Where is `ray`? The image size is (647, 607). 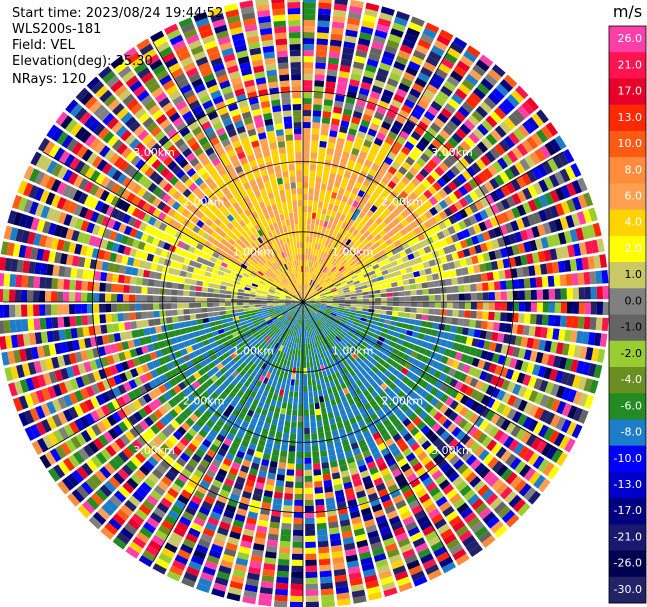 ray is located at coordinates (446, 363).